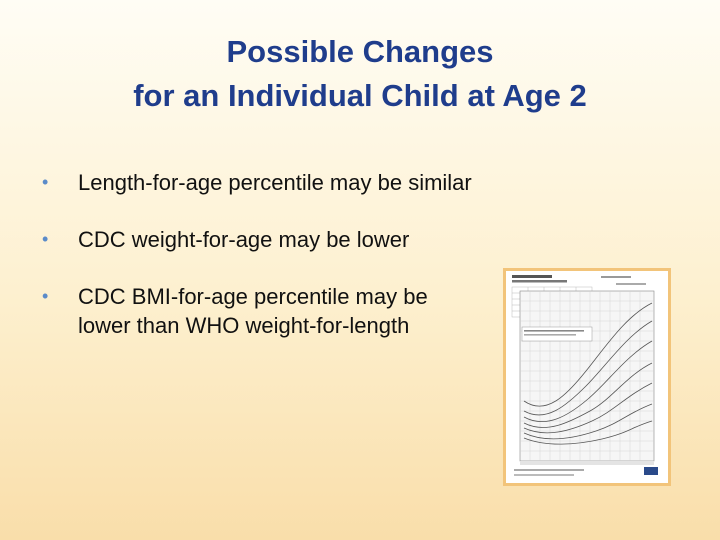 This screenshot has width=720, height=540. I want to click on growth-chart-icon, so click(584, 375).